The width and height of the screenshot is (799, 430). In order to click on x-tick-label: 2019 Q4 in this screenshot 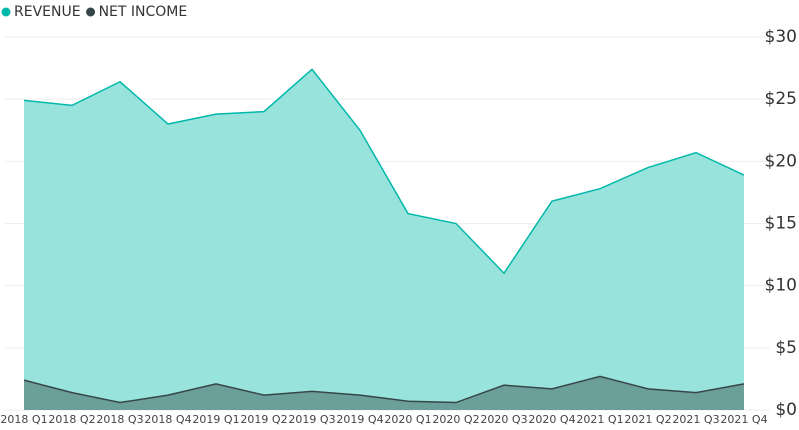, I will do `click(359, 419)`.